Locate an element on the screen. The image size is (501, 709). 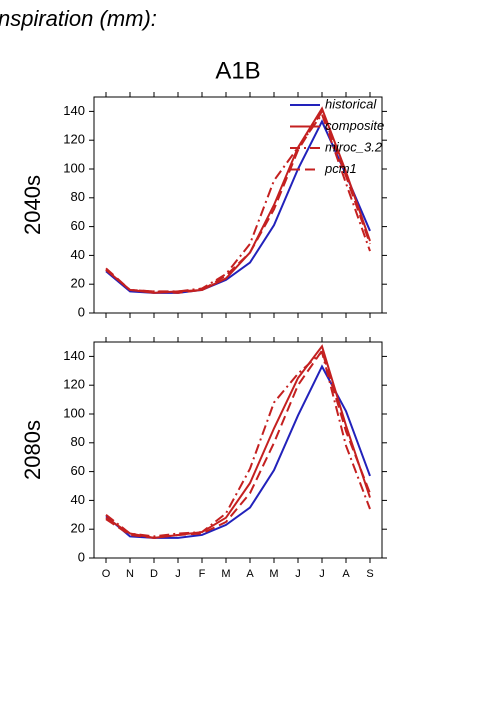
legend-label: pcm1 is located at coordinates (340, 168).